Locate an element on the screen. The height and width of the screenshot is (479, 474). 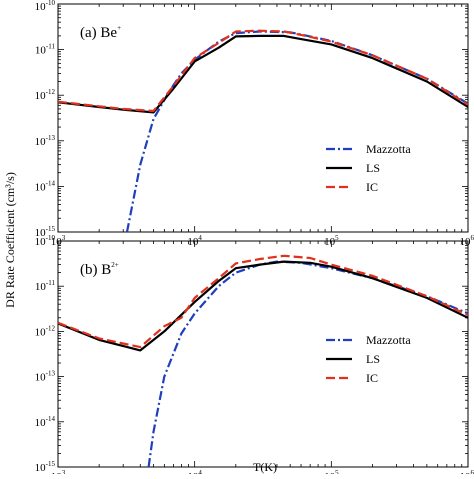
x-tick-label: 106 is located at coordinates (467, 471).